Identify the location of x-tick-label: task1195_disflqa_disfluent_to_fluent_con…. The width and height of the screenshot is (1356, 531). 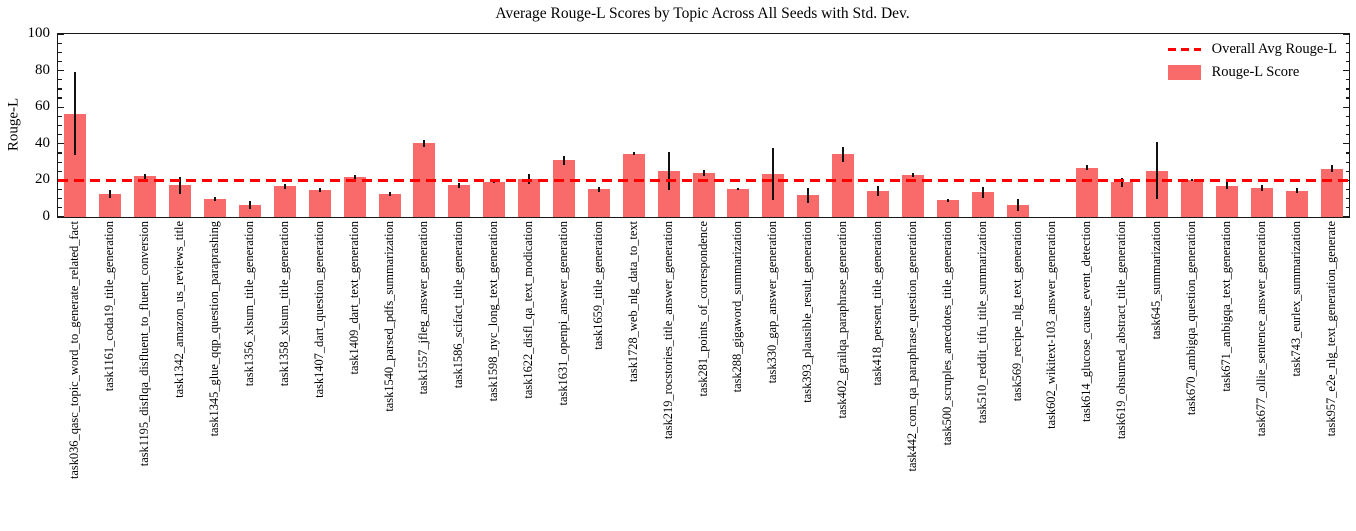
(144, 344).